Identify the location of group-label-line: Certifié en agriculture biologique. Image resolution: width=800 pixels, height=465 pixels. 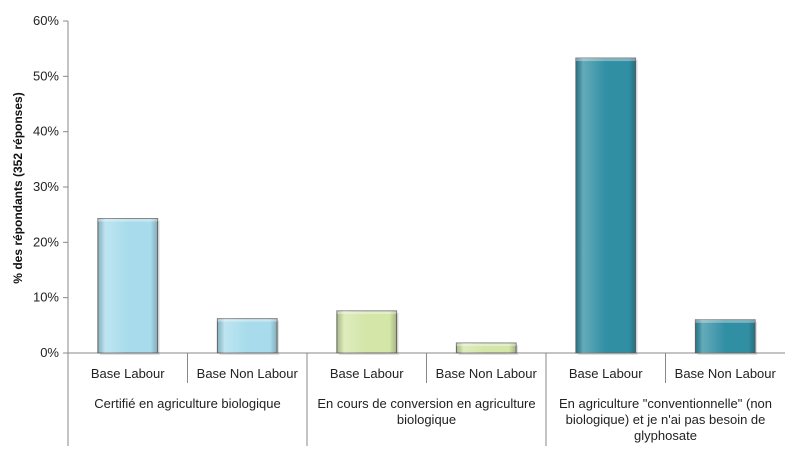
(187, 403).